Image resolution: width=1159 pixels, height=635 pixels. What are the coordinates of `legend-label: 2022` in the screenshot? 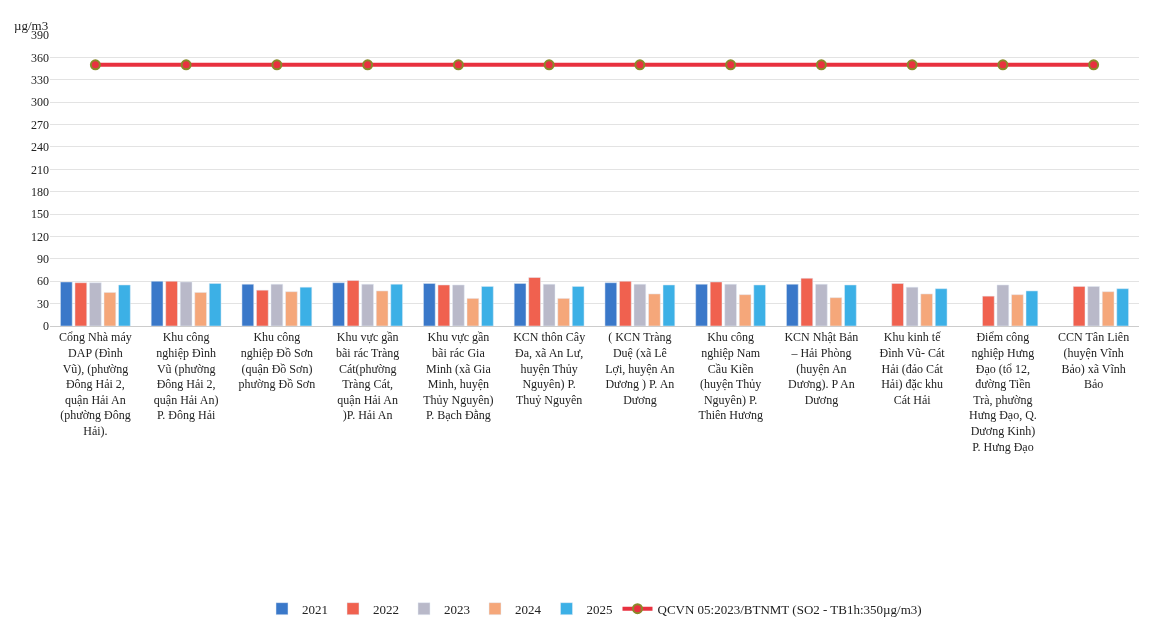 It's located at (386, 609).